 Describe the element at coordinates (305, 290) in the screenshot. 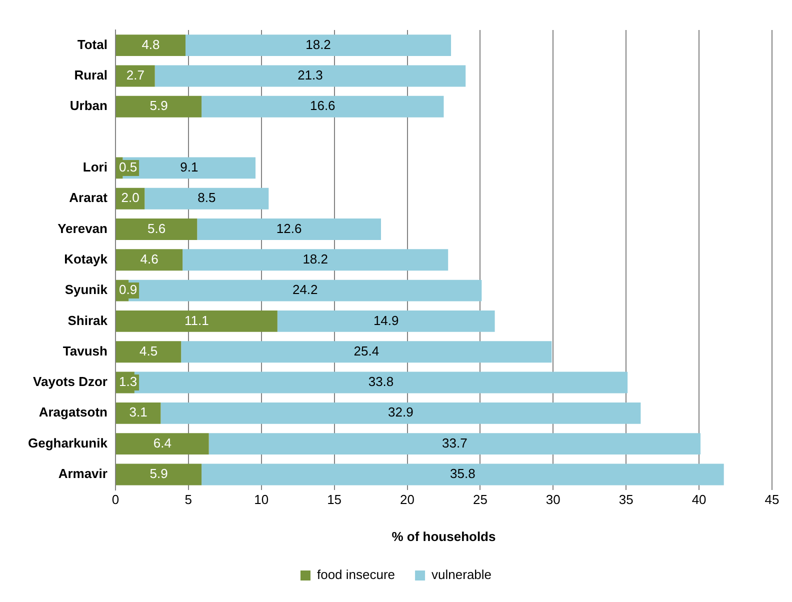

I see `data-label: 24.2` at that location.